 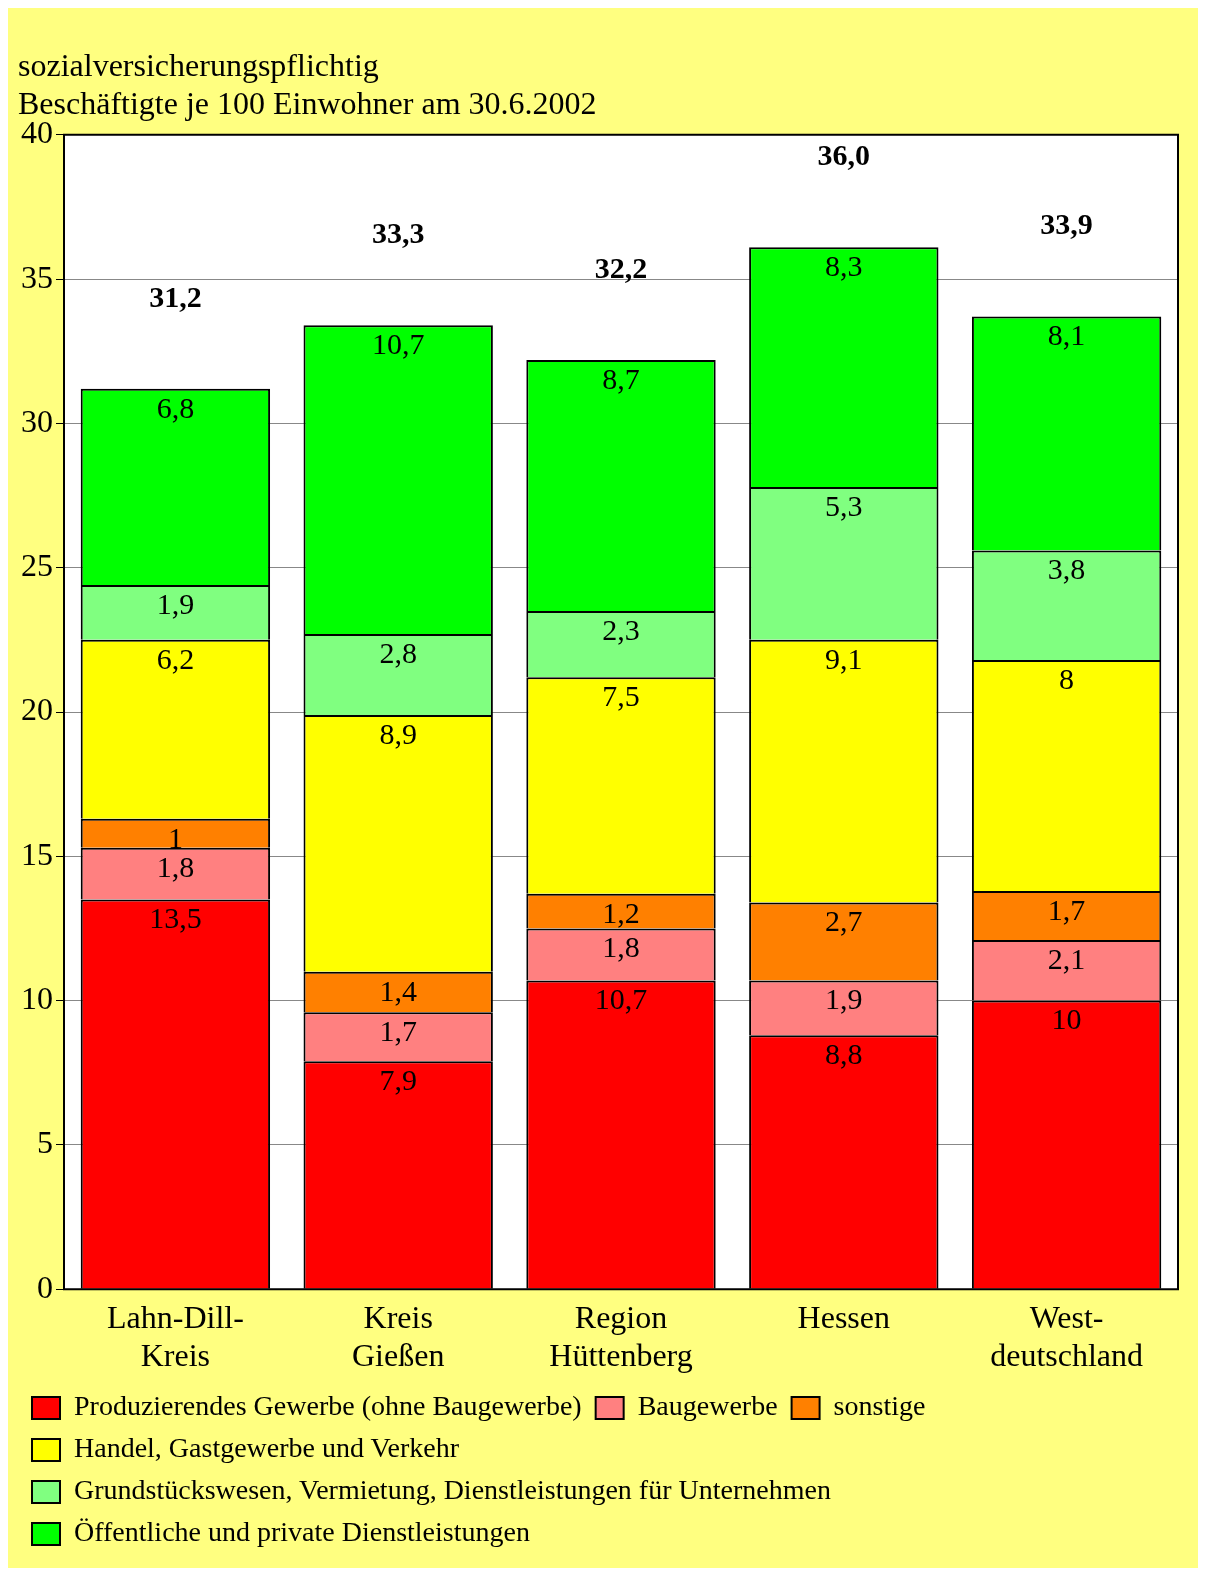 What do you see at coordinates (621, 947) in the screenshot?
I see `data-label: 1,8` at bounding box center [621, 947].